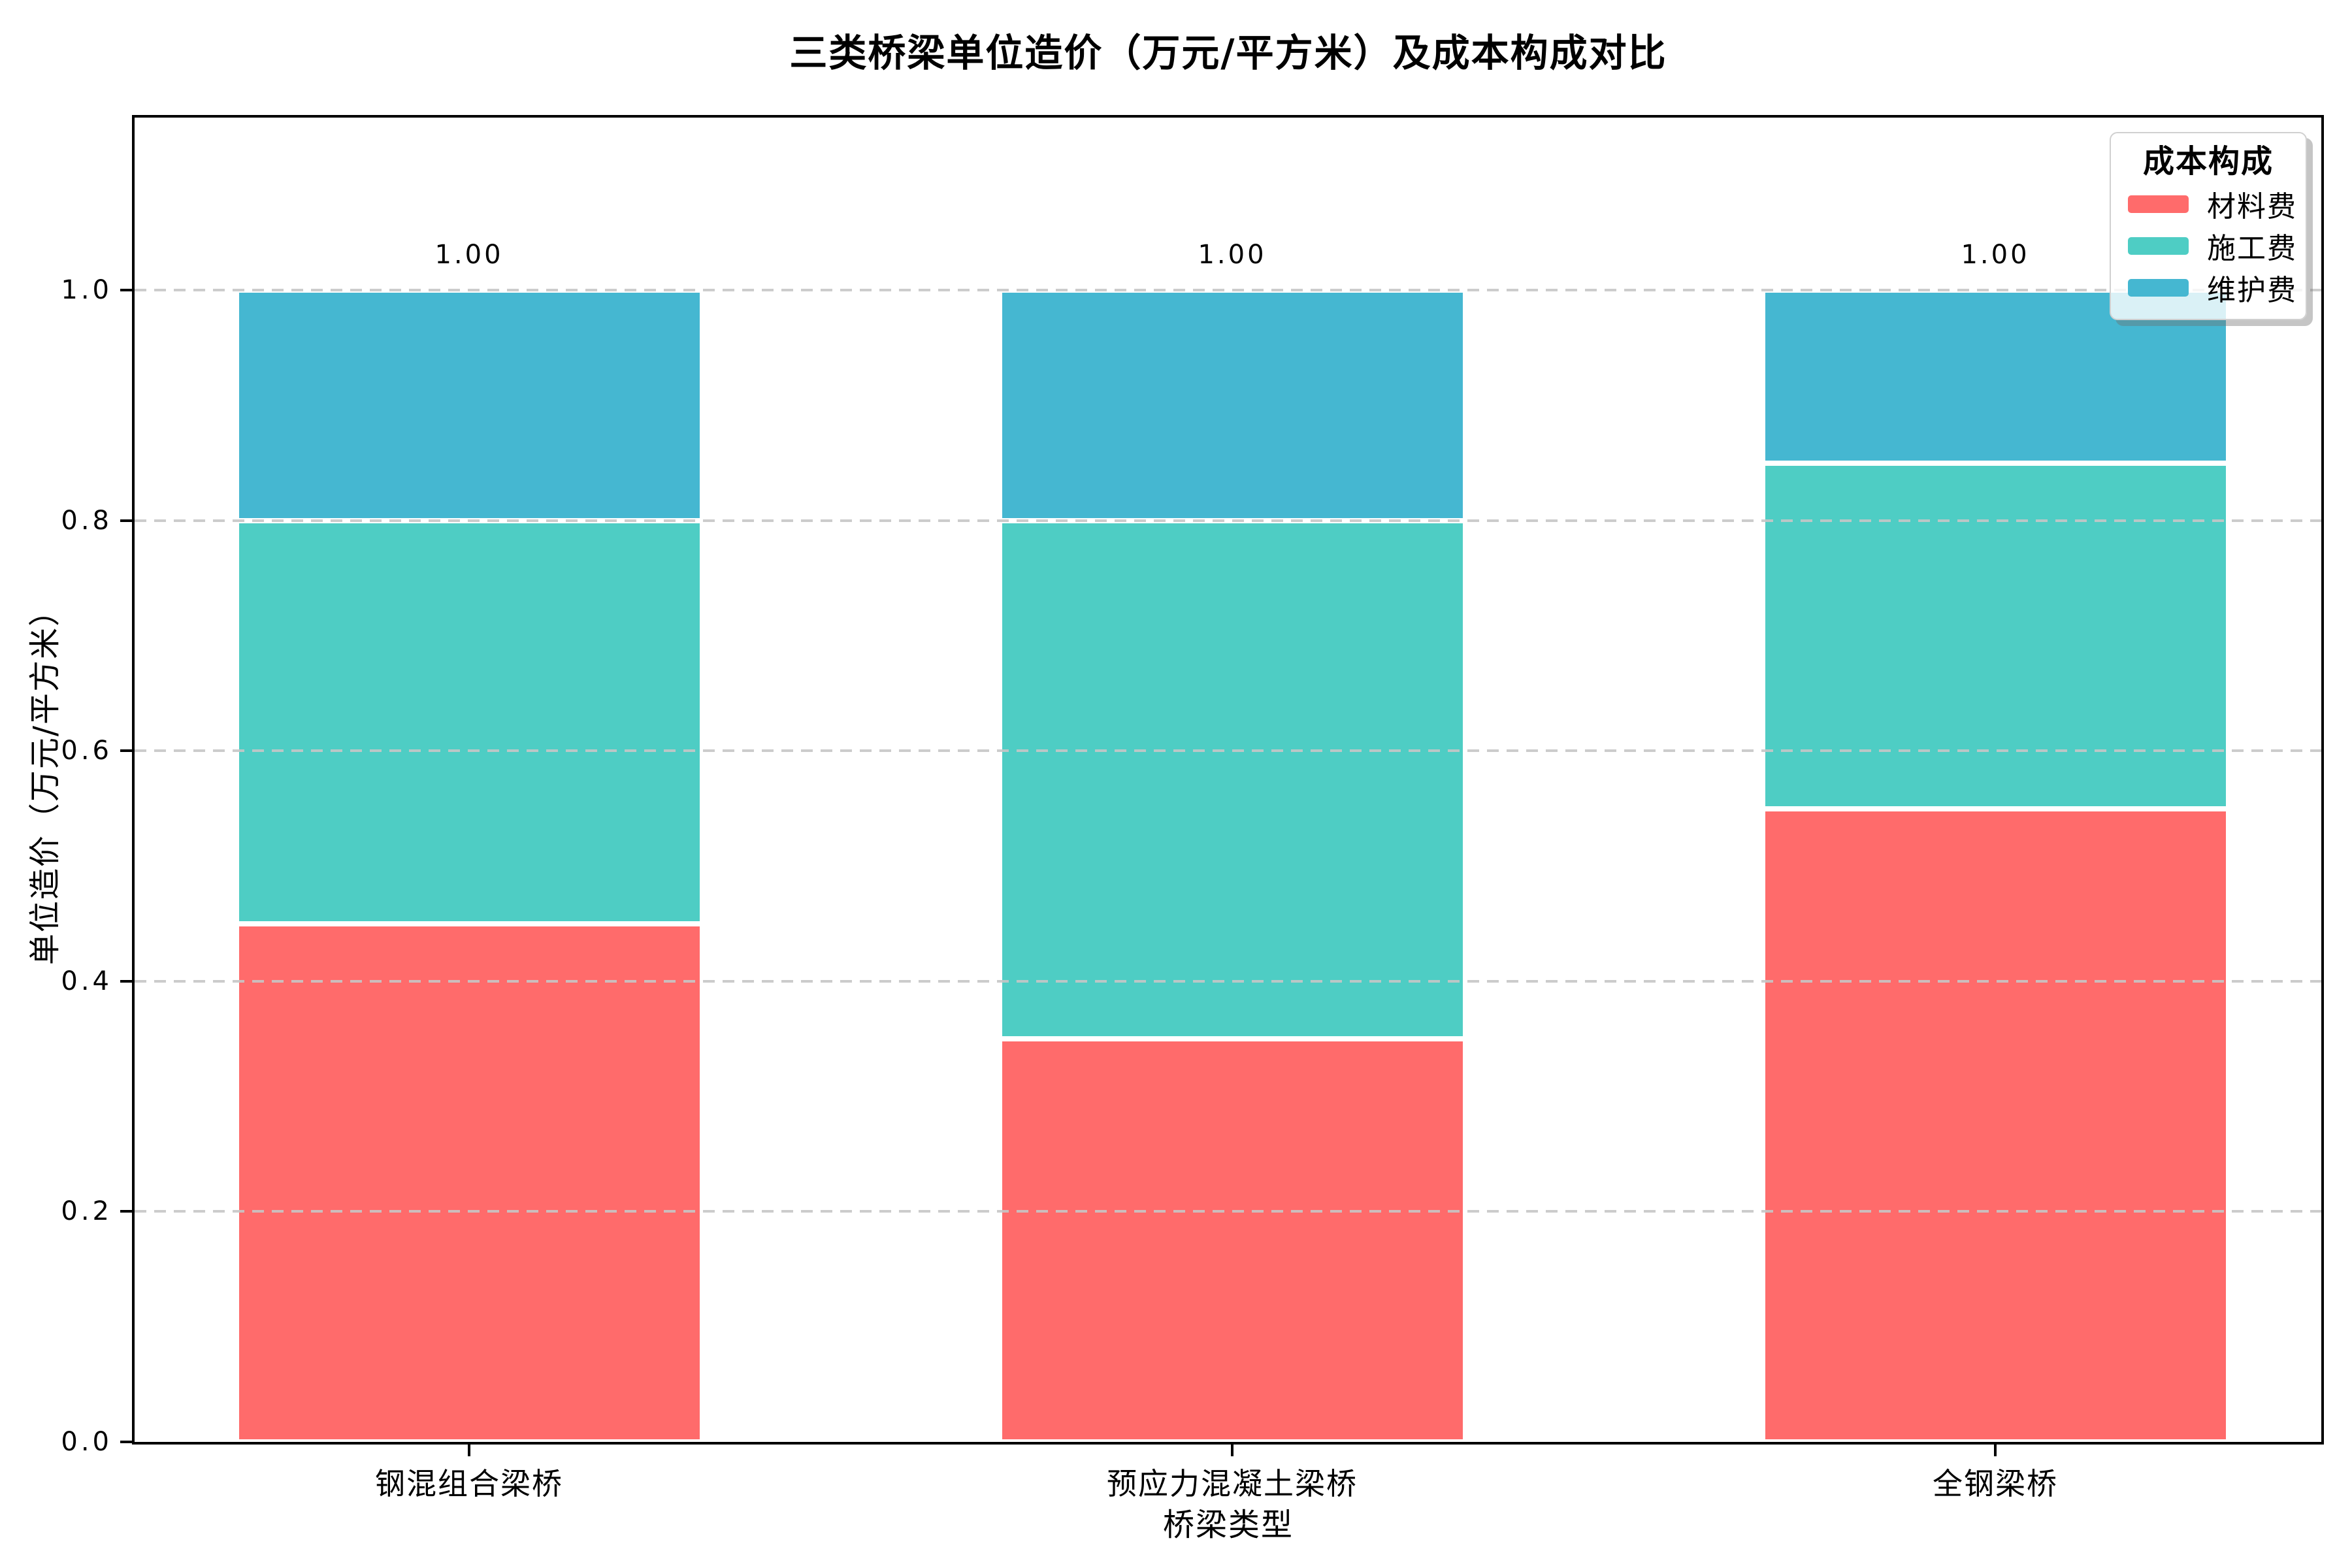  Describe the element at coordinates (2208, 161) in the screenshot. I see `legend-title: 成本构成` at that location.